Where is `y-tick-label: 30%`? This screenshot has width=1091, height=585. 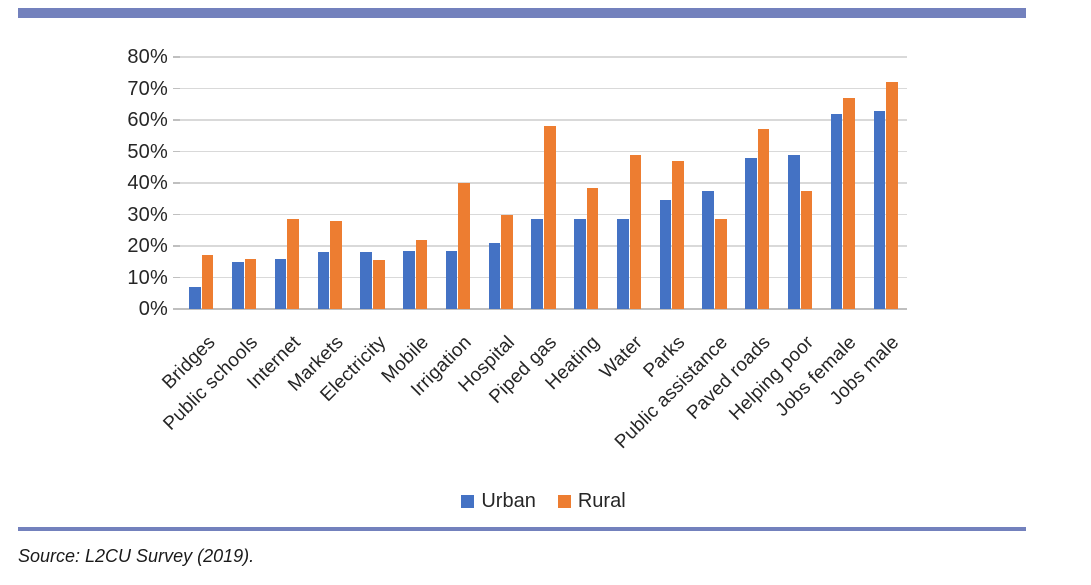 y-tick-label: 30% is located at coordinates (147, 214).